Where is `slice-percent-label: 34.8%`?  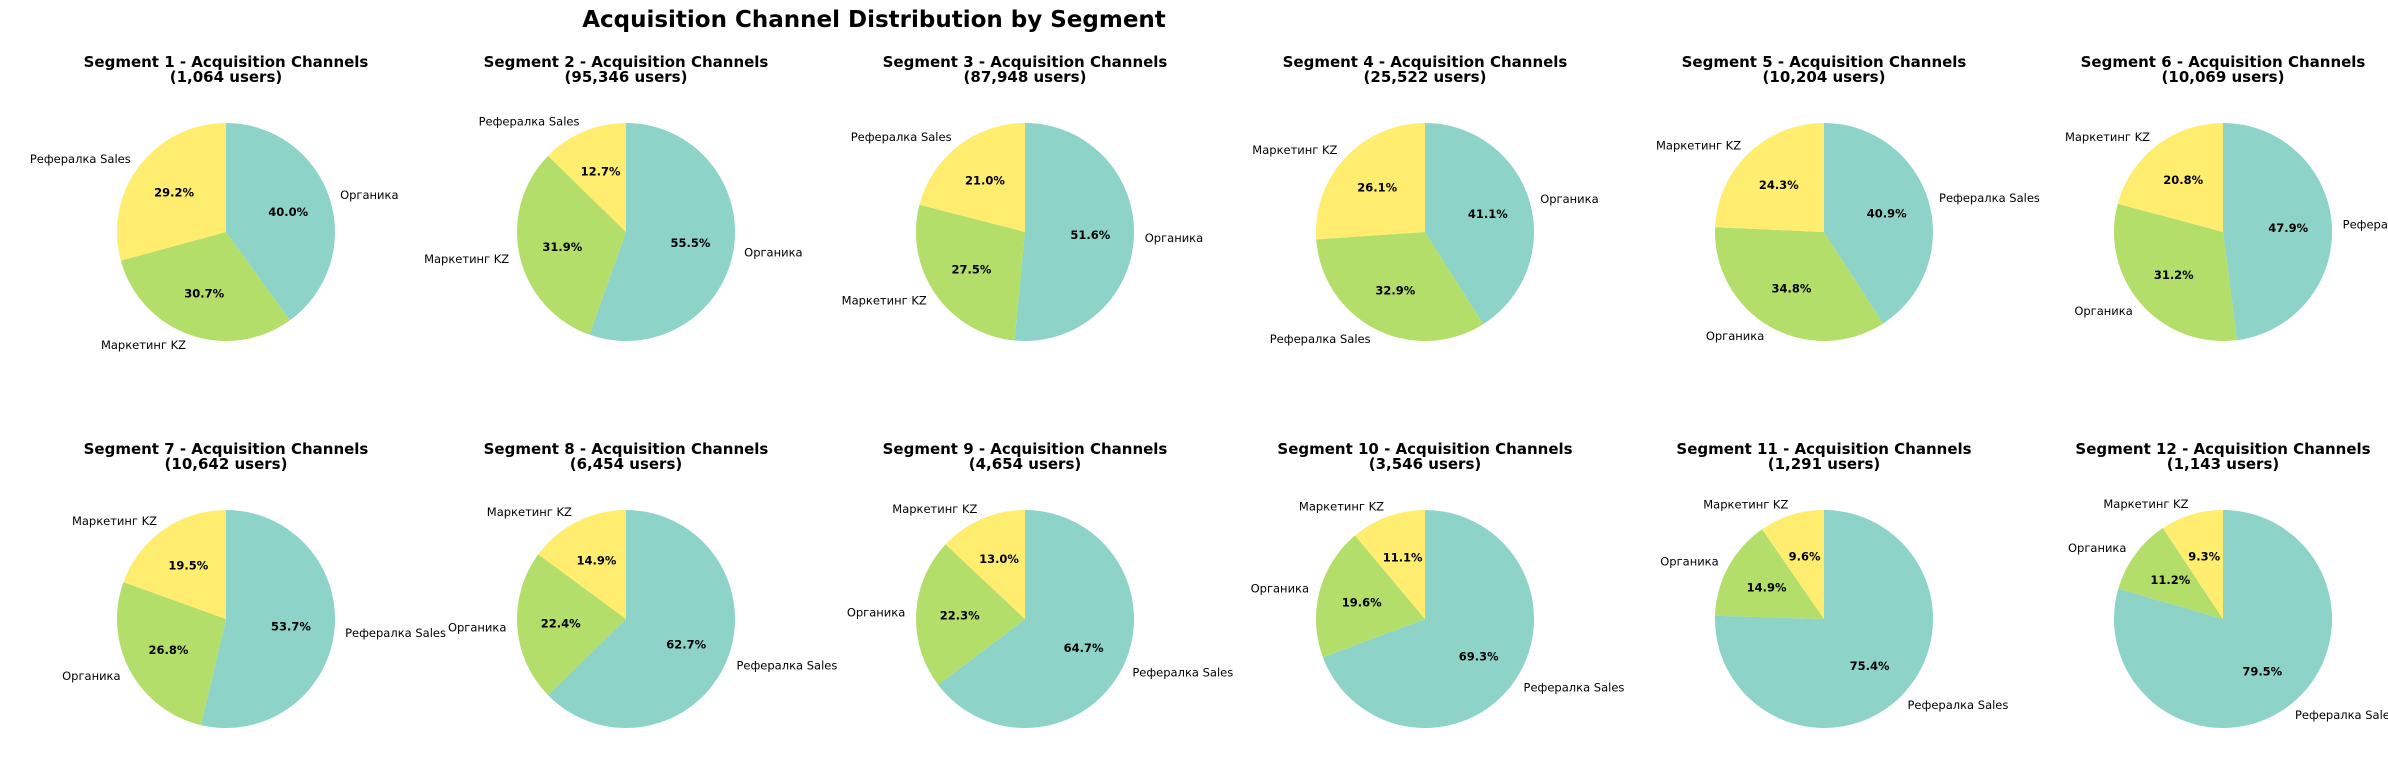 slice-percent-label: 34.8% is located at coordinates (1791, 289).